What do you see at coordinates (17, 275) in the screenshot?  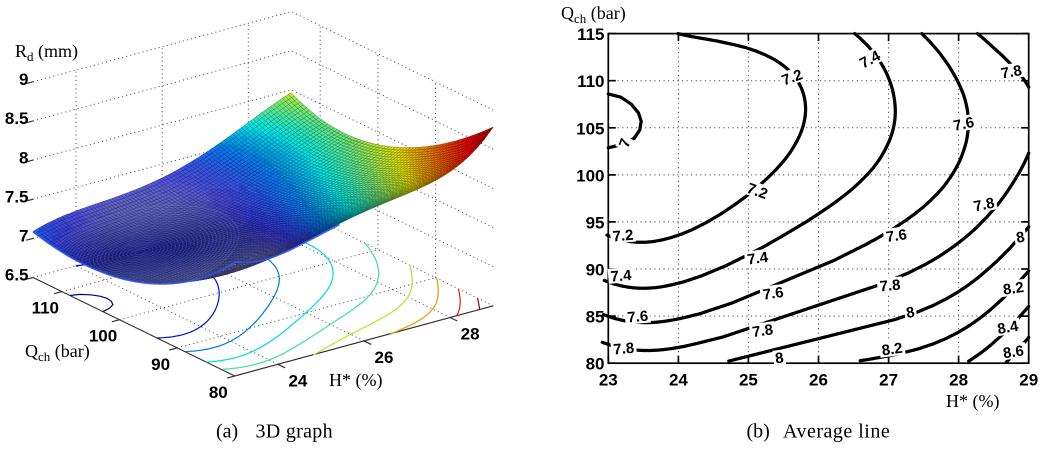 I see `svg-text: 6.5` at bounding box center [17, 275].